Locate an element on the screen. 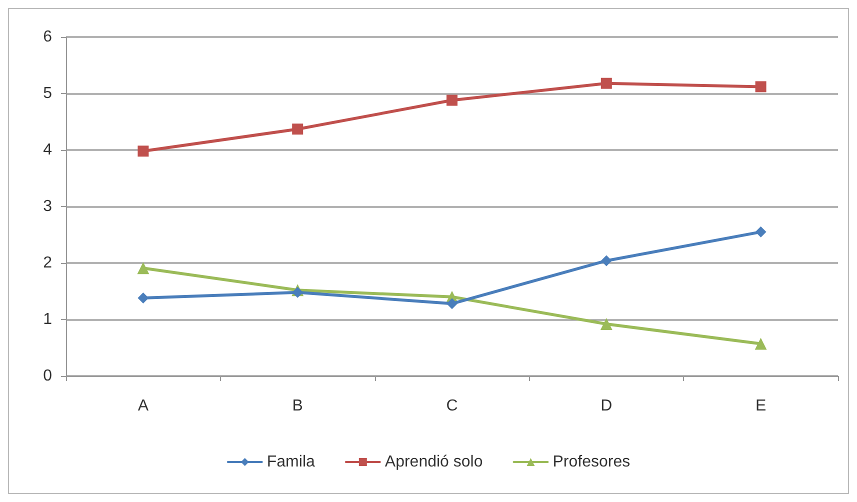 The image size is (857, 502). y-tick-label: 5 is located at coordinates (47, 93).